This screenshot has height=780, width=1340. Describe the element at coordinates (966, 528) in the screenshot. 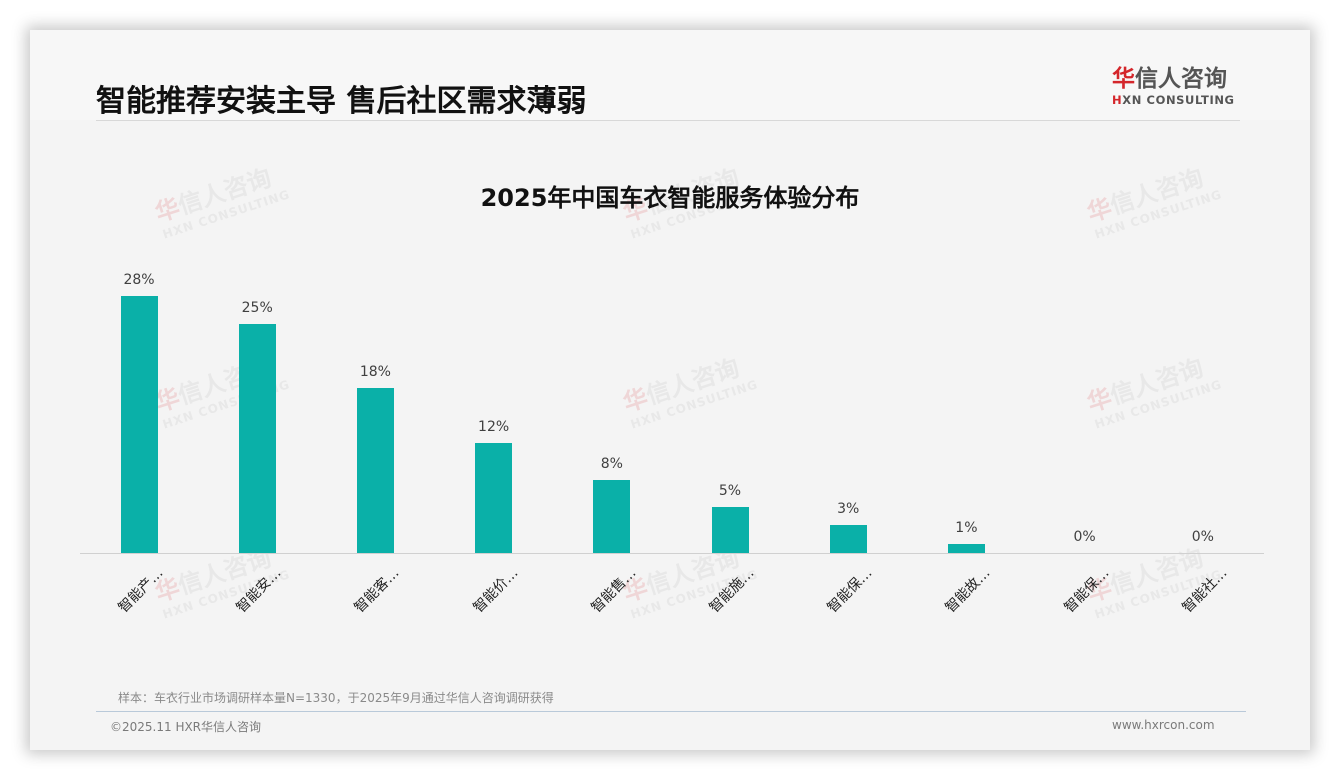

I see `bar-value-label: 1%` at that location.